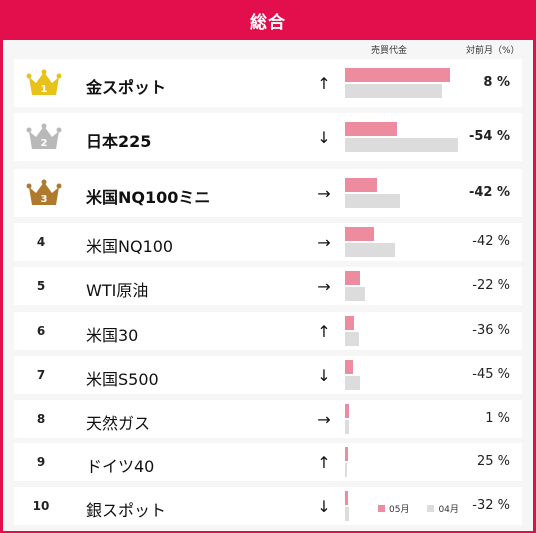 The image size is (536, 533). I want to click on table-row: 2 日本225 ↓ -54 %, so click(268, 137).